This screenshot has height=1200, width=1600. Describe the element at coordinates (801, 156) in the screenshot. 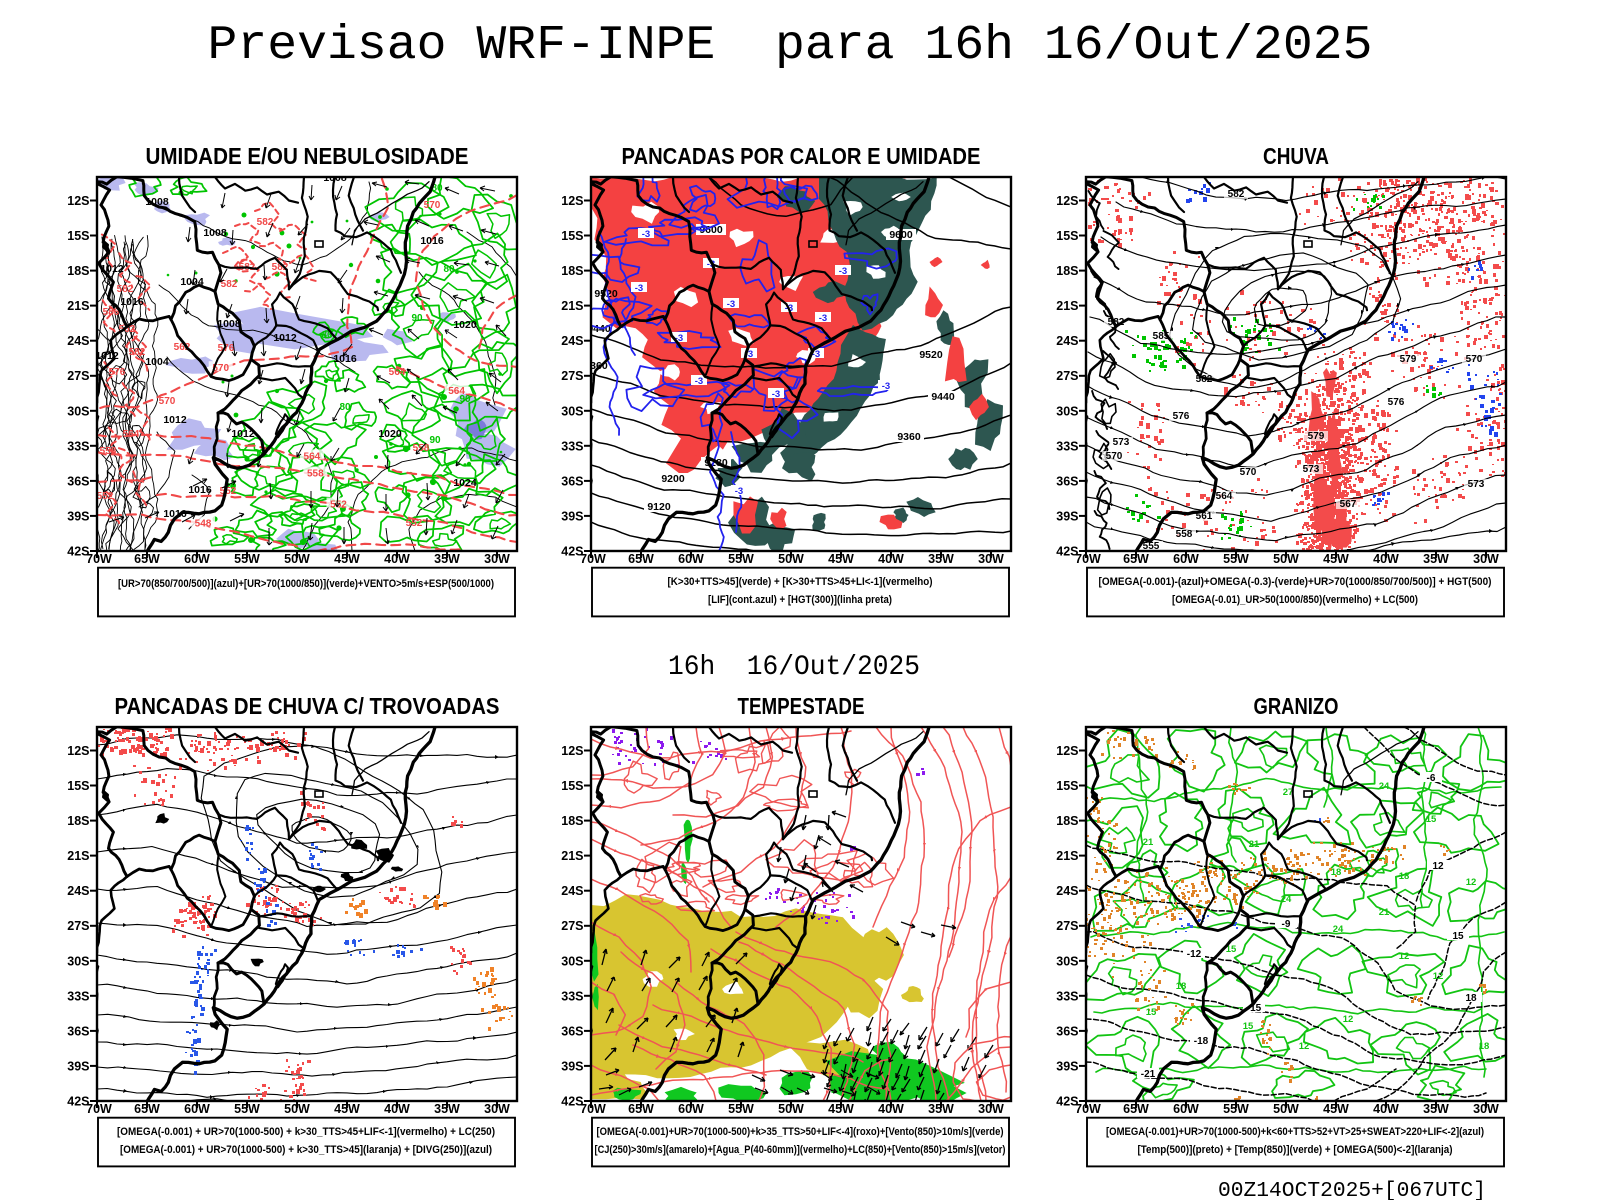

I see `svg-text: PANCADAS POR CALOR E UMIDADE` at that location.